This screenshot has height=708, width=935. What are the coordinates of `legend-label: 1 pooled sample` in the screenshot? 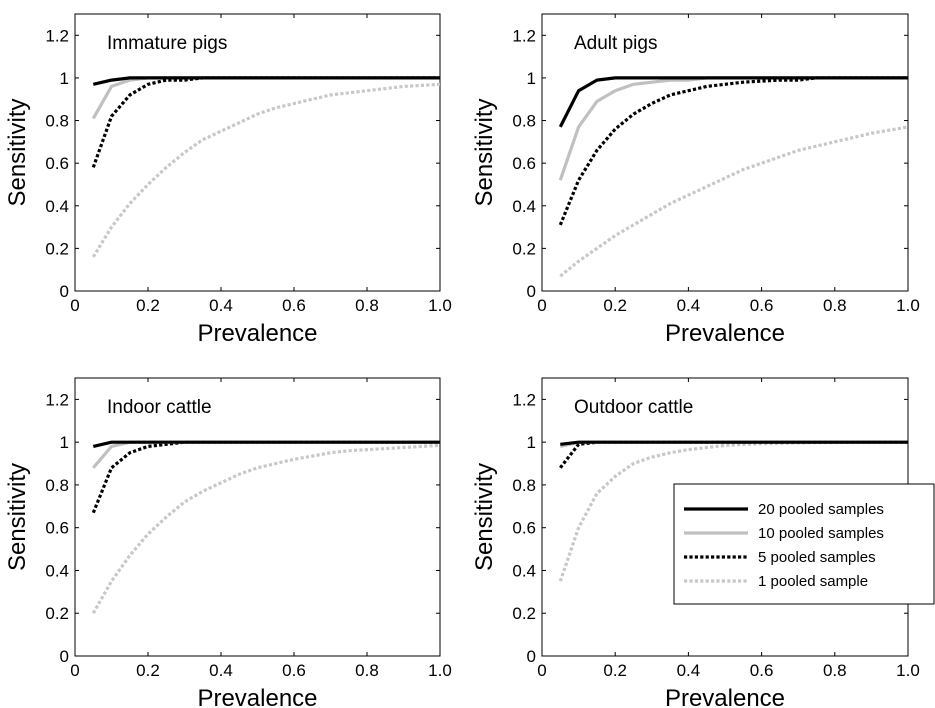 It's located at (813, 581).